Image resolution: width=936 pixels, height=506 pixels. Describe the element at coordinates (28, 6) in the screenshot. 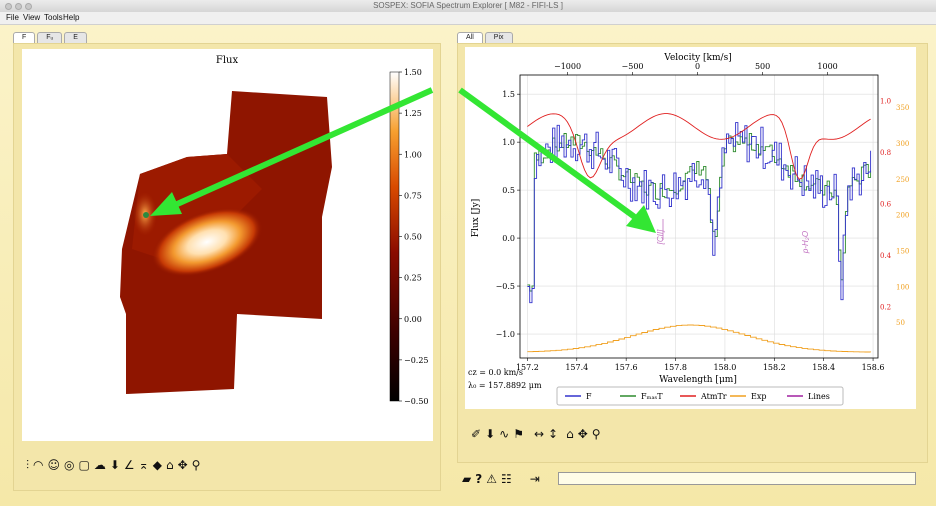

I see `zoom-window-button` at that location.